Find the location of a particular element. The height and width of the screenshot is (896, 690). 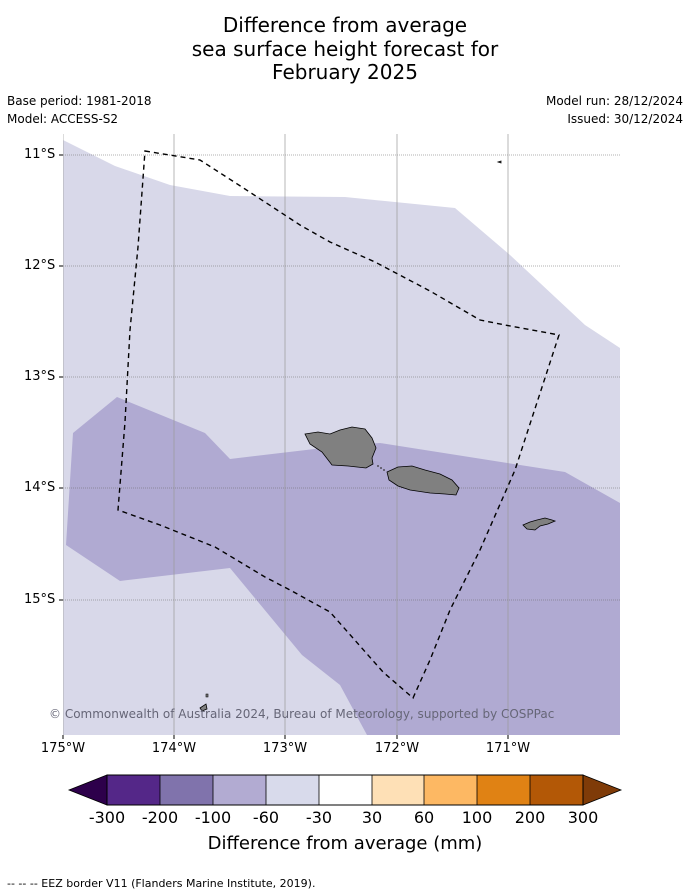

lat-label: 12°S is located at coordinates (40, 265).